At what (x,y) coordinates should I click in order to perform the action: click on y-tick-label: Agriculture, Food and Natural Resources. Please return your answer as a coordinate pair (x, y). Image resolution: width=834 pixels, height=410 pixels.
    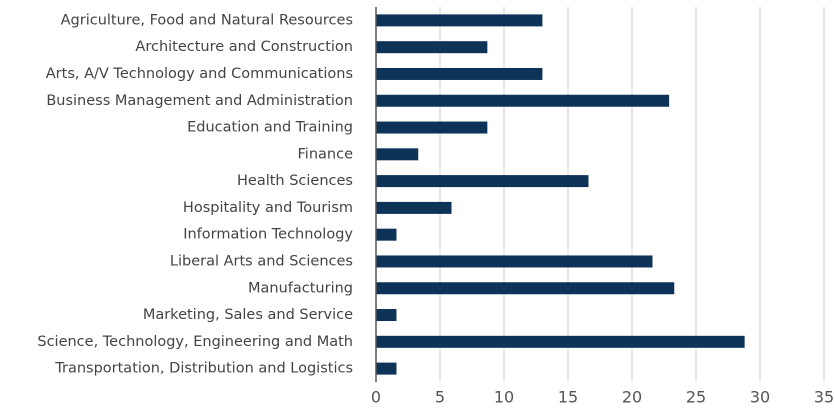
    Looking at the image, I should click on (207, 20).